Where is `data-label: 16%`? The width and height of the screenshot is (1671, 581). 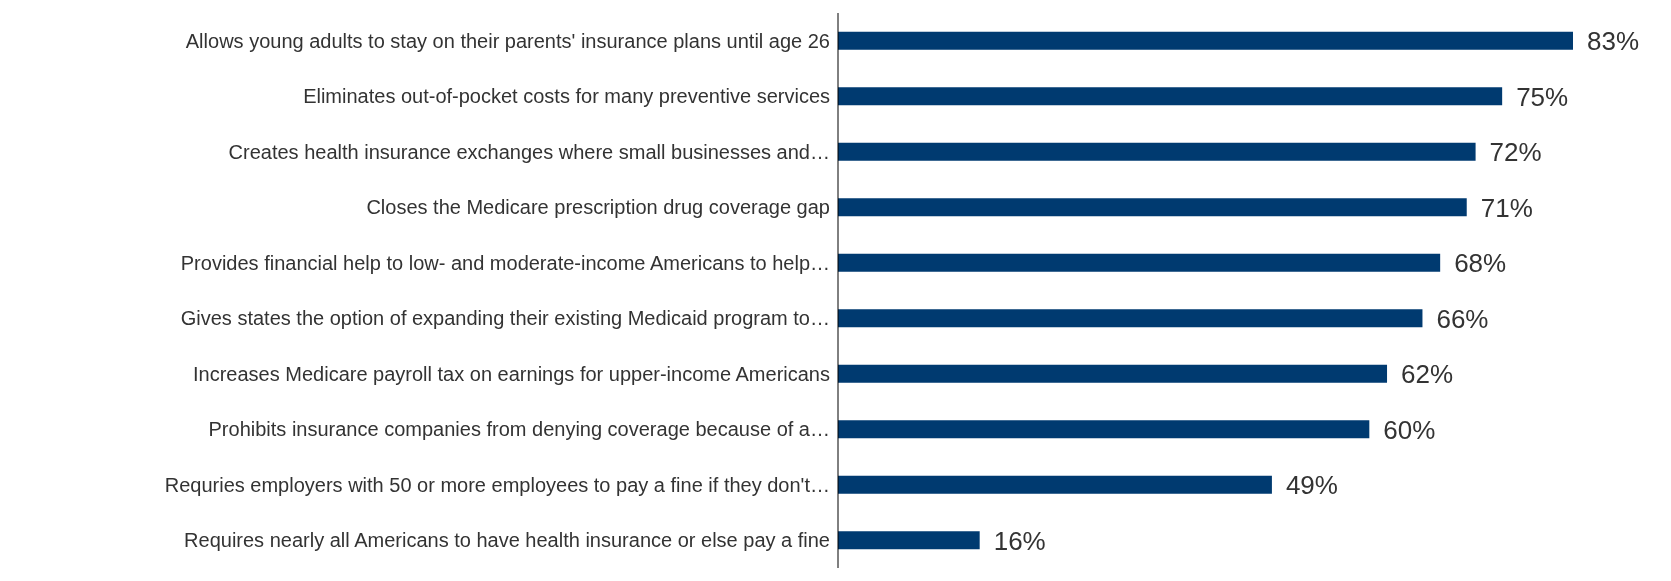
data-label: 16% is located at coordinates (1019, 540).